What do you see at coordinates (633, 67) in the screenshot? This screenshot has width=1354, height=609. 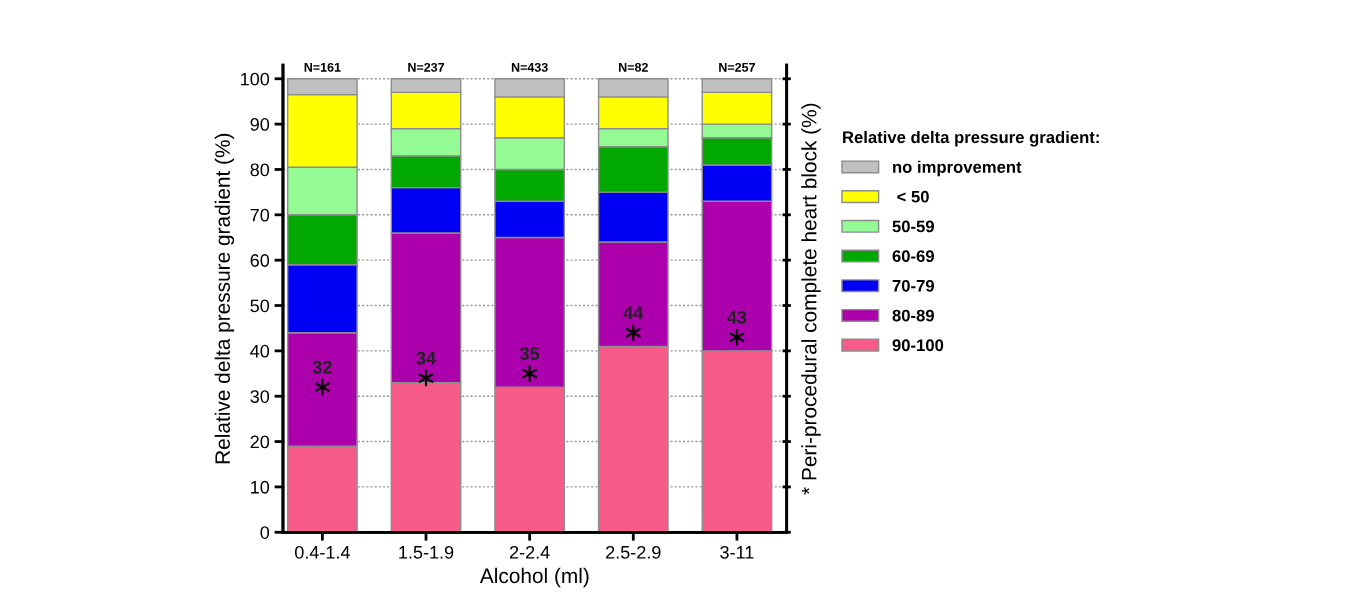 I see `annotation: N=82` at bounding box center [633, 67].